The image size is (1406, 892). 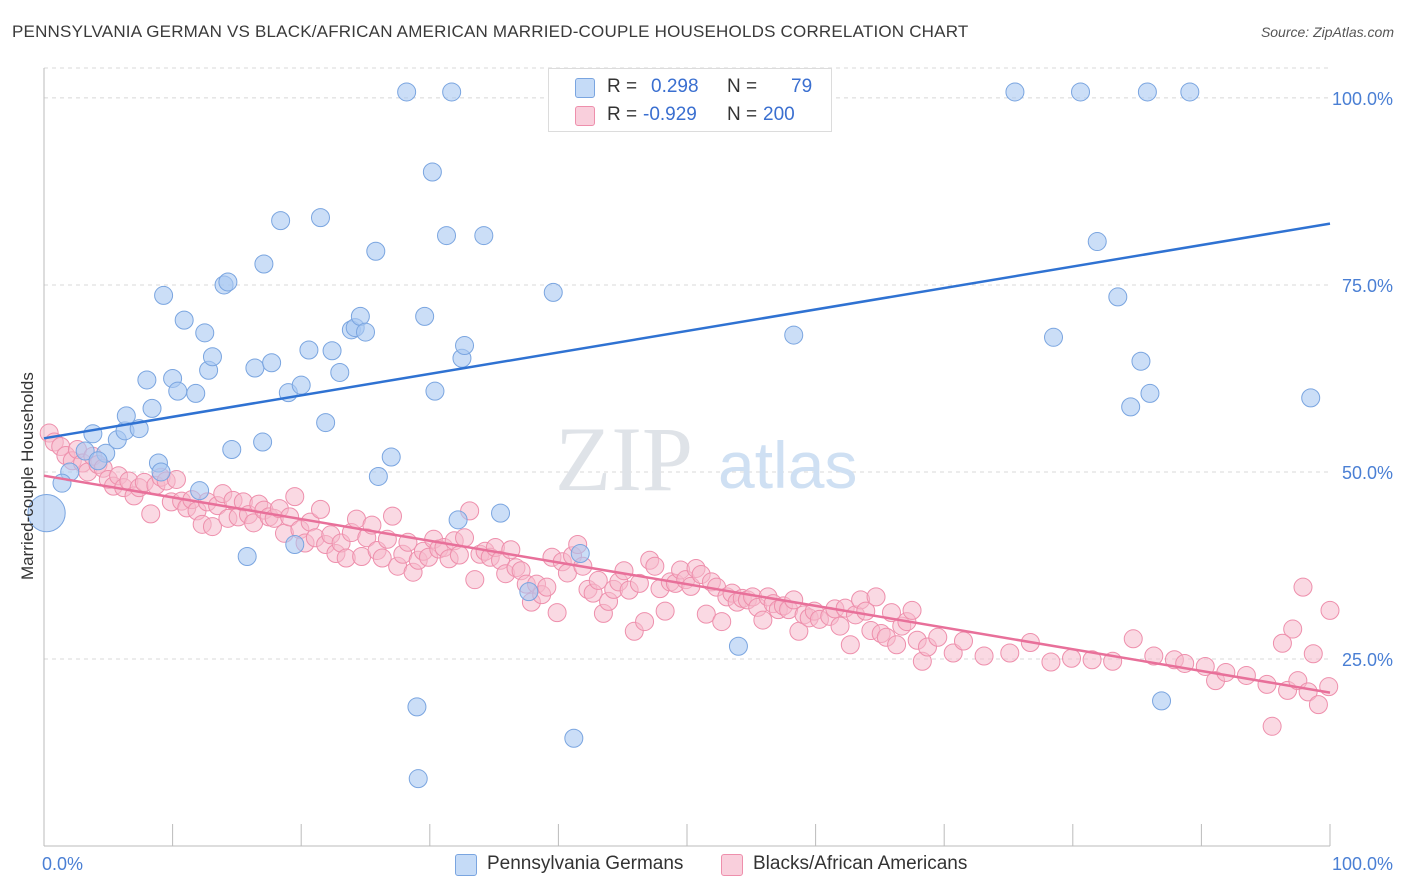 I want to click on source-credit: Source: ZipAtlas.com, so click(x=1327, y=32).